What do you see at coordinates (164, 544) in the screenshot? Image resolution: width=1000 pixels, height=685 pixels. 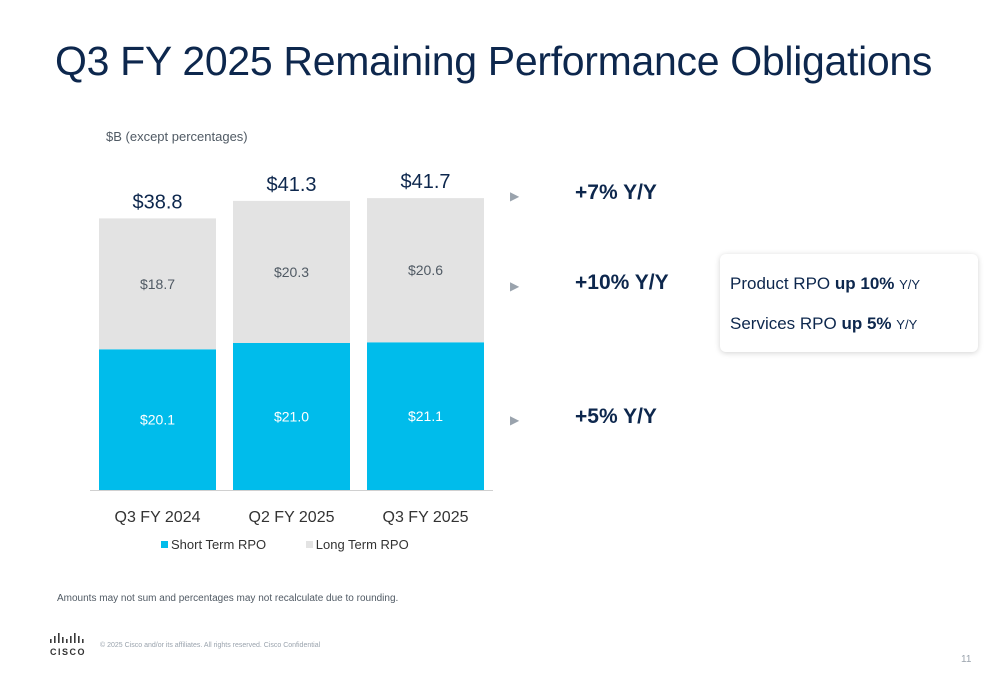 I see `legend-swatch-short-term` at bounding box center [164, 544].